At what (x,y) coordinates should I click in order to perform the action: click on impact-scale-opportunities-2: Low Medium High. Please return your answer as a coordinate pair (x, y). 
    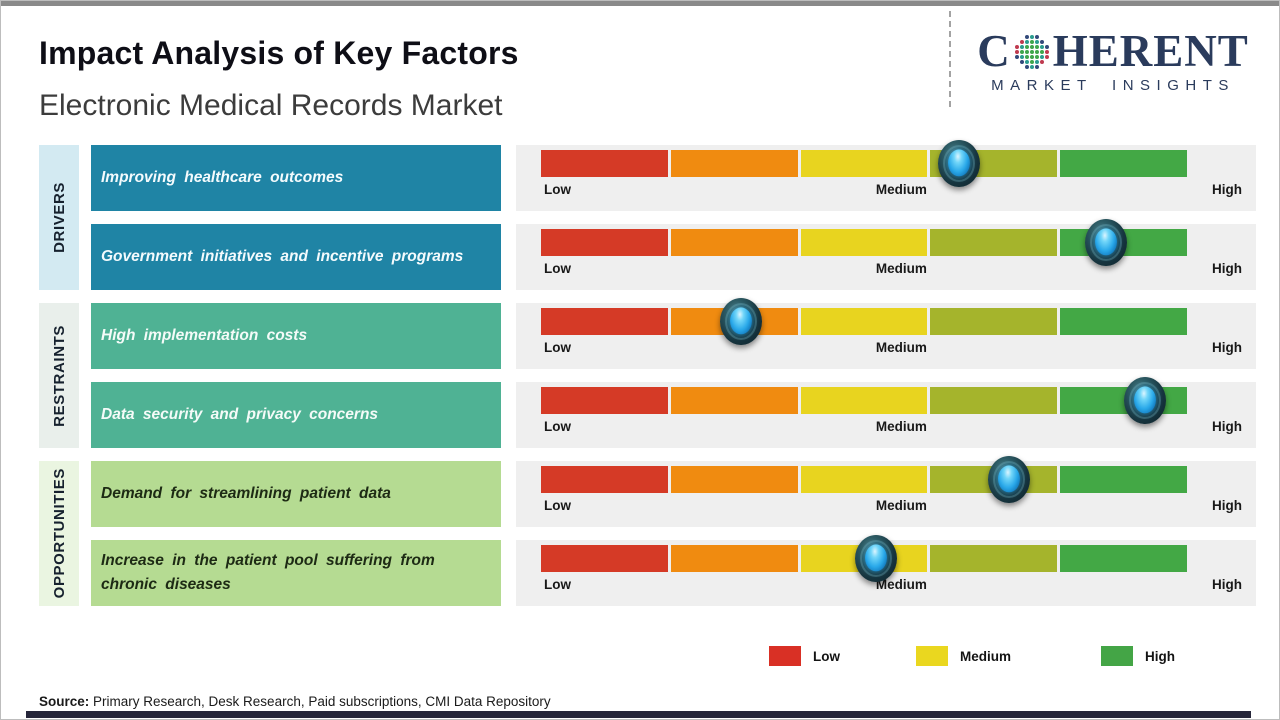
    Looking at the image, I should click on (886, 570).